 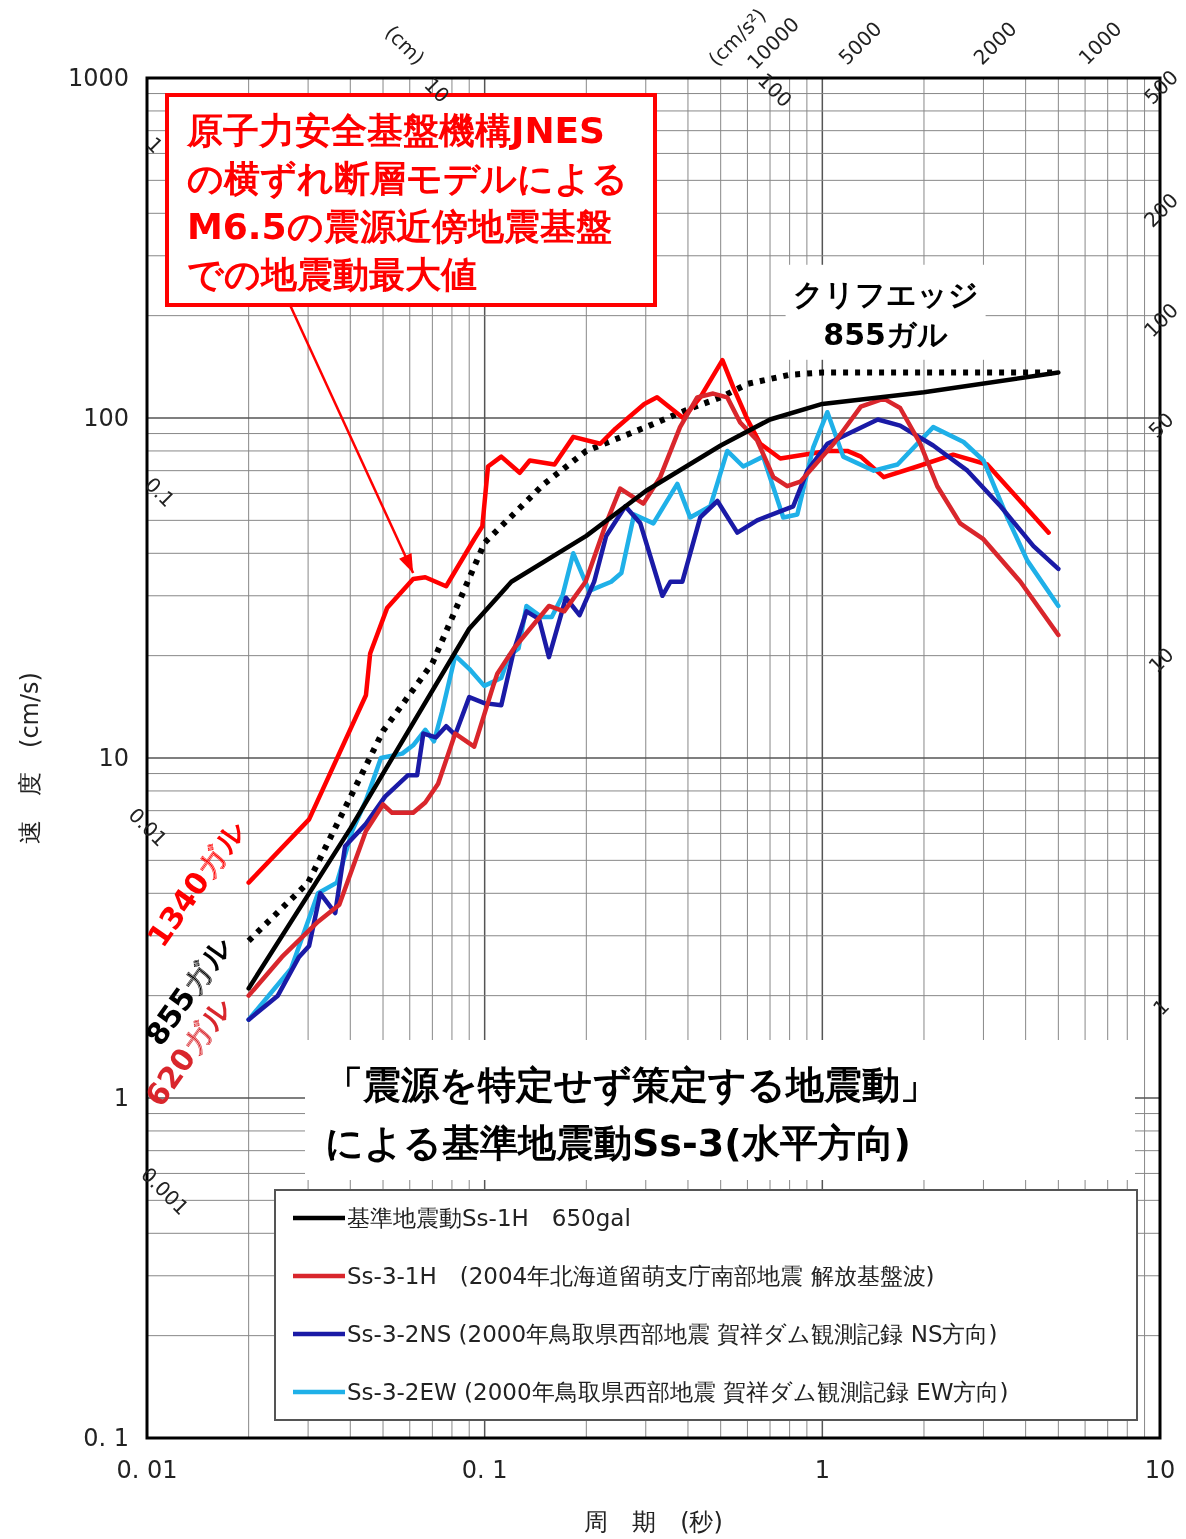 I want to click on y-tick-label: 100, so click(x=106, y=418).